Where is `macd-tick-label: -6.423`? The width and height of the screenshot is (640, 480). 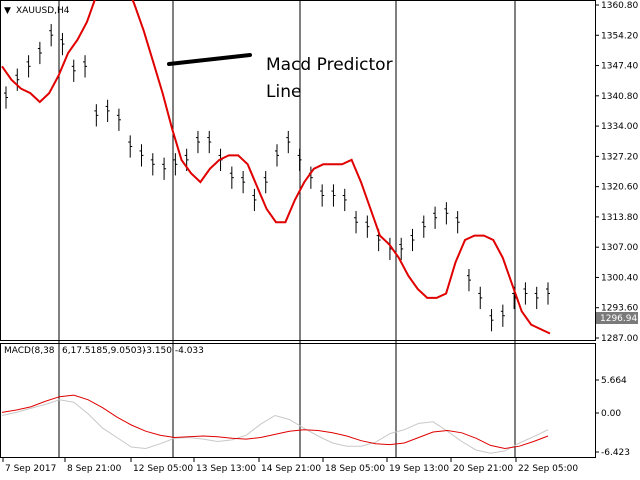 macd-tick-label: -6.423 is located at coordinates (615, 453).